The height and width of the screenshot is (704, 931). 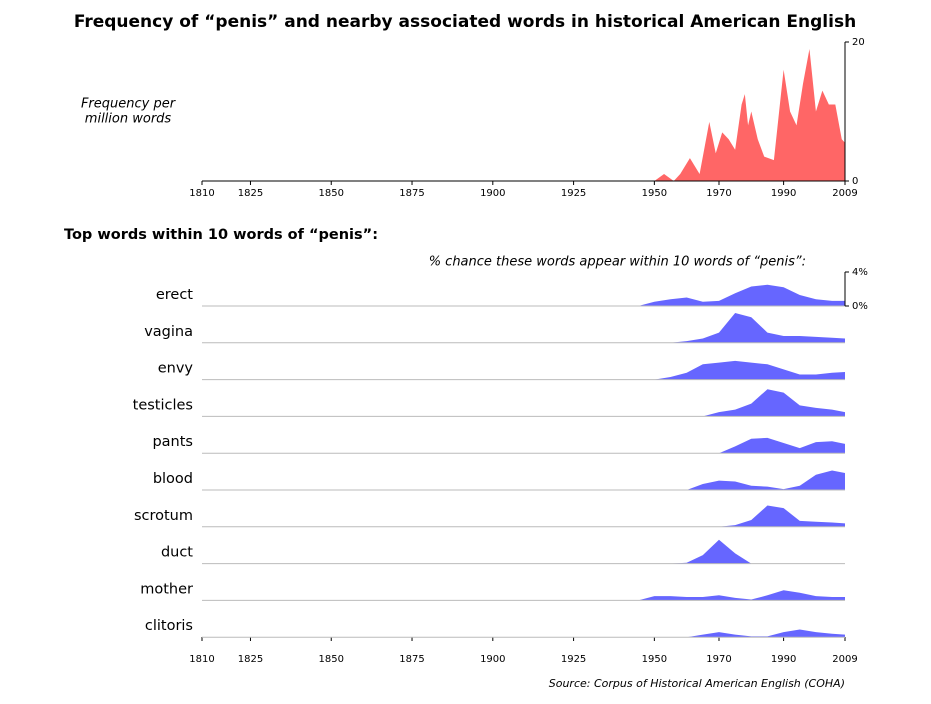 What do you see at coordinates (173, 479) in the screenshot?
I see `series-label: blood` at bounding box center [173, 479].